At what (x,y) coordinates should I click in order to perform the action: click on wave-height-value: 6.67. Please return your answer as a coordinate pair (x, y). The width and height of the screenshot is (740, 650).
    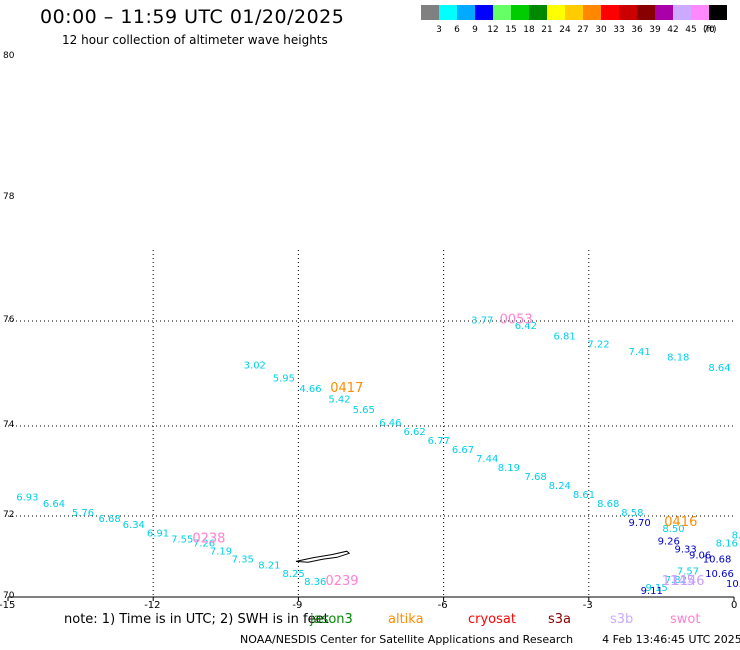
    Looking at the image, I should click on (463, 450).